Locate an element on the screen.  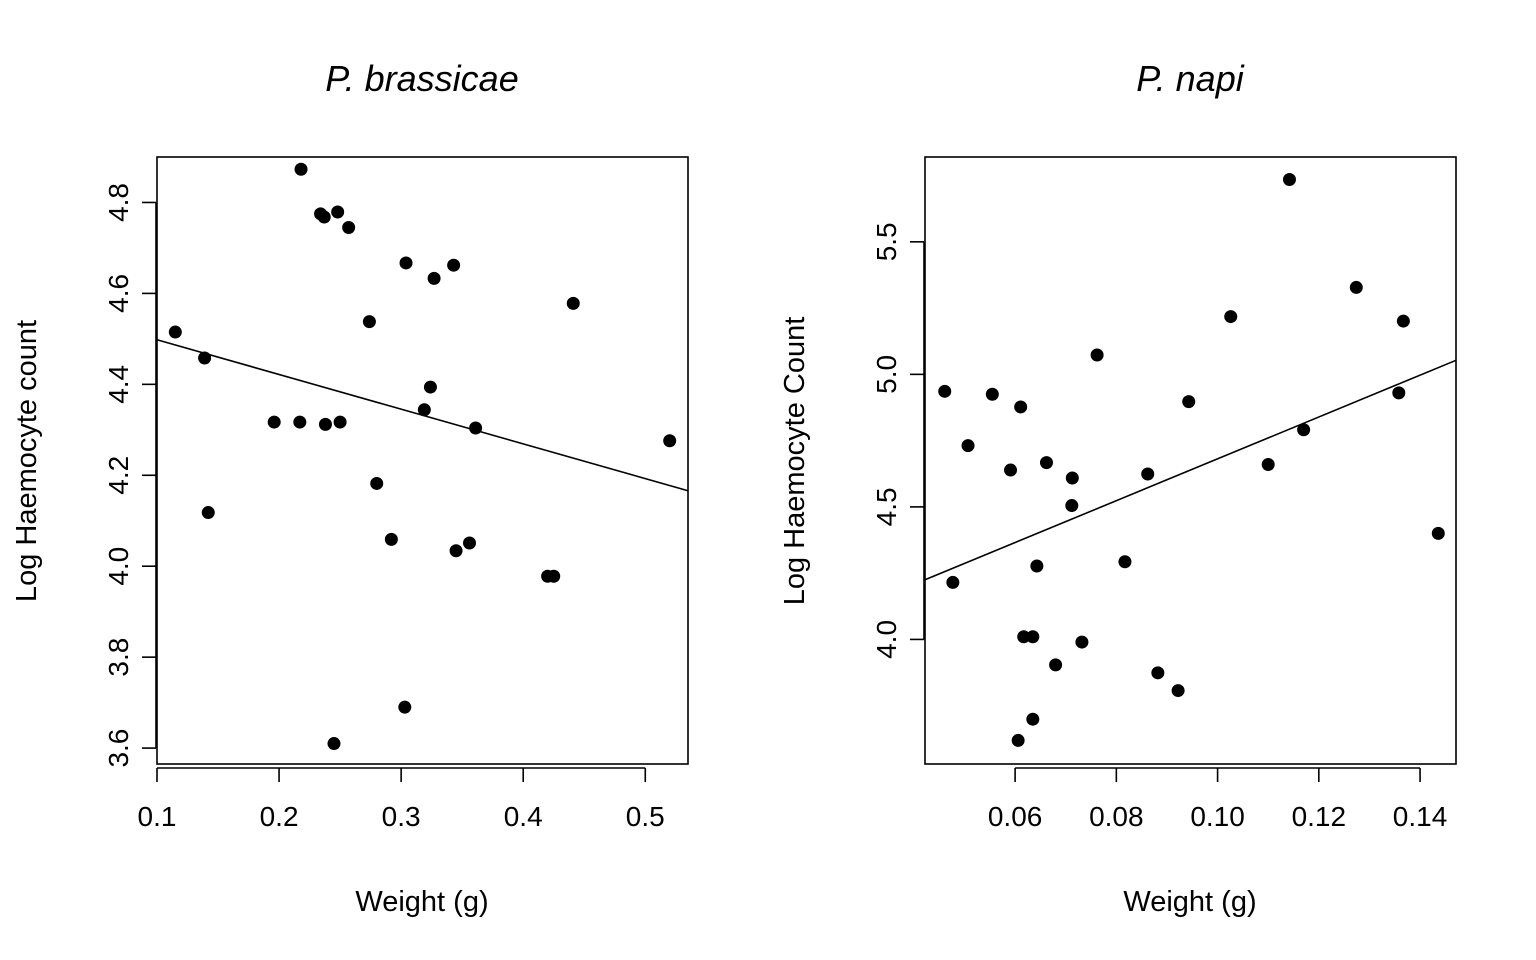
y-tick-label: 5.0 is located at coordinates (886, 374).